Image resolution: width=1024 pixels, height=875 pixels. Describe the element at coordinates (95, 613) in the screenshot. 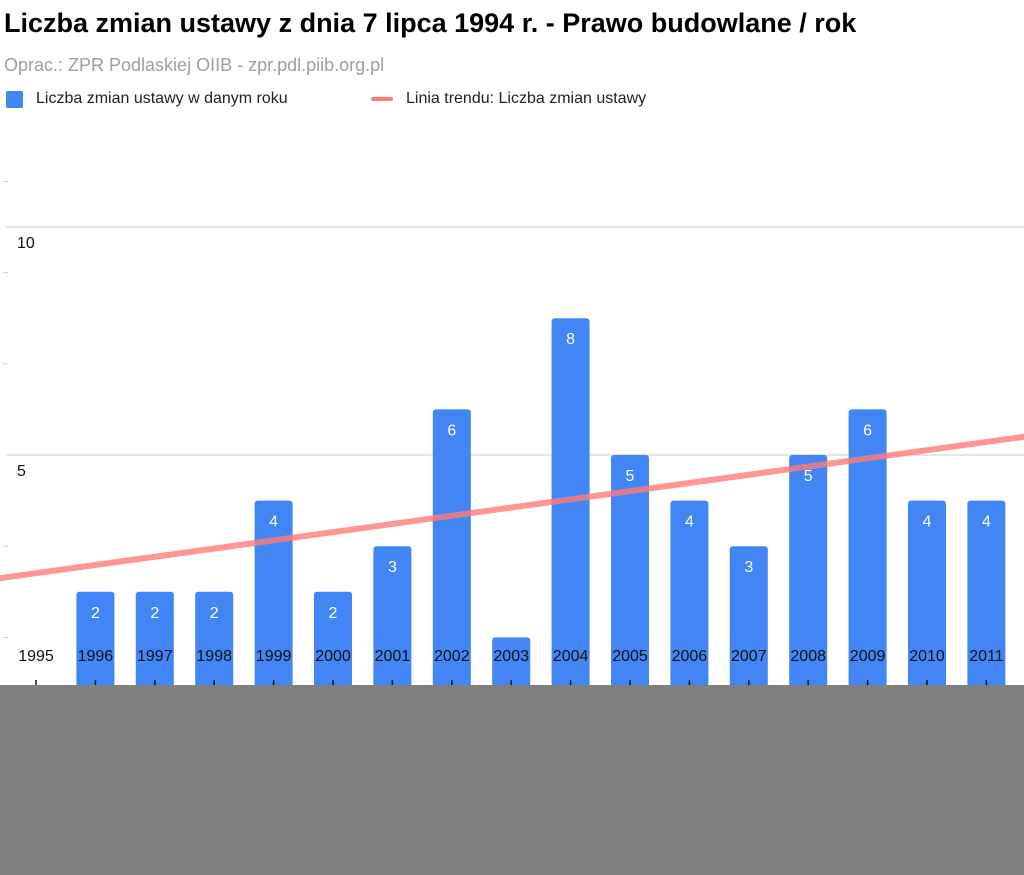

I see `data-label-1996: 2` at that location.